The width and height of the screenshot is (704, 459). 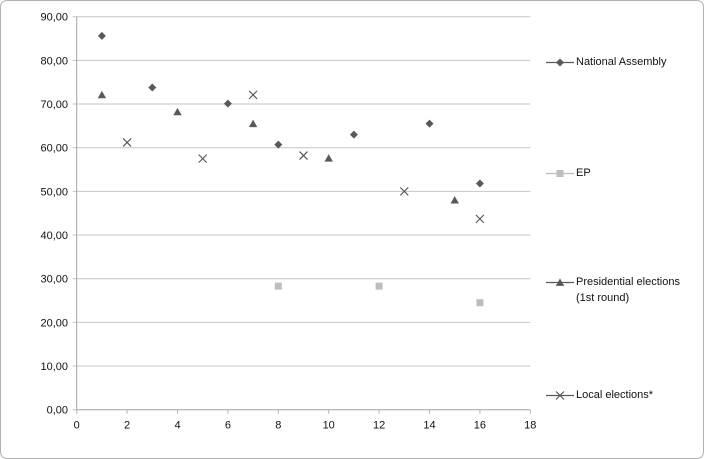 What do you see at coordinates (127, 426) in the screenshot?
I see `x-tick-label: 2` at bounding box center [127, 426].